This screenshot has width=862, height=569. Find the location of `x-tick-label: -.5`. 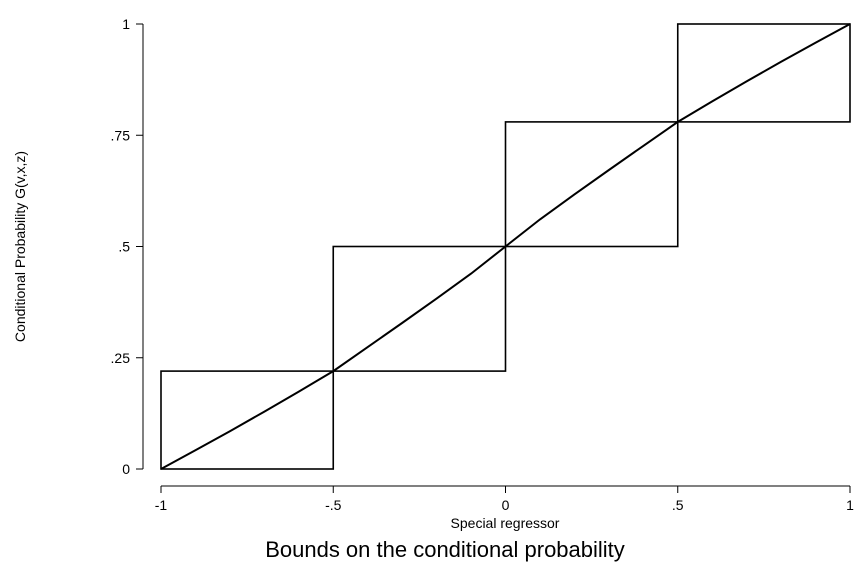

x-tick-label: -.5 is located at coordinates (333, 505).